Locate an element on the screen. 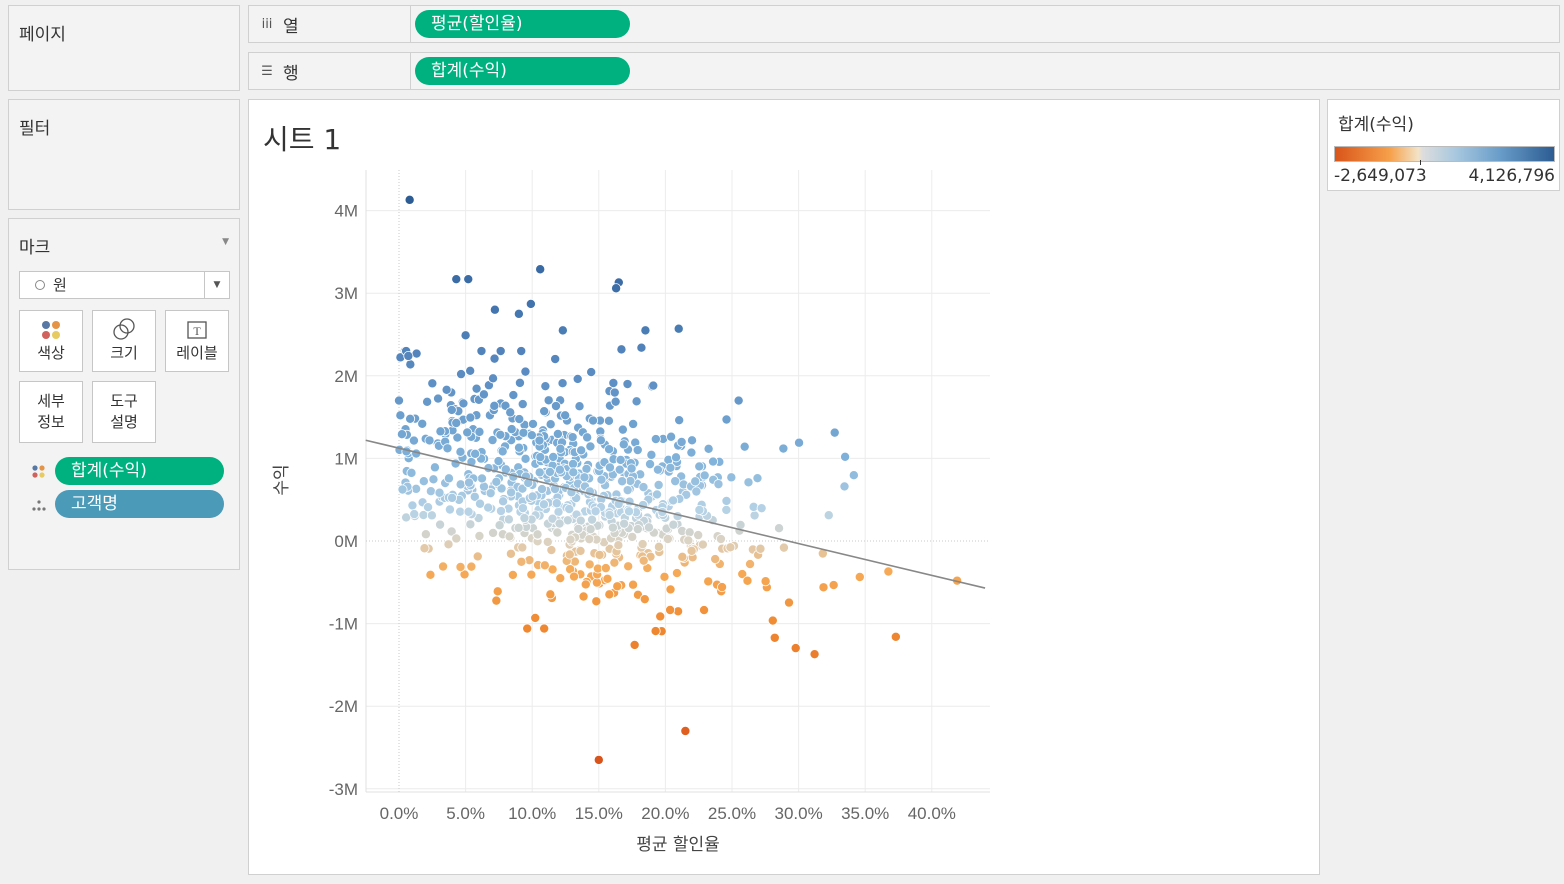  y-tick-label: 0M is located at coordinates (346, 541).